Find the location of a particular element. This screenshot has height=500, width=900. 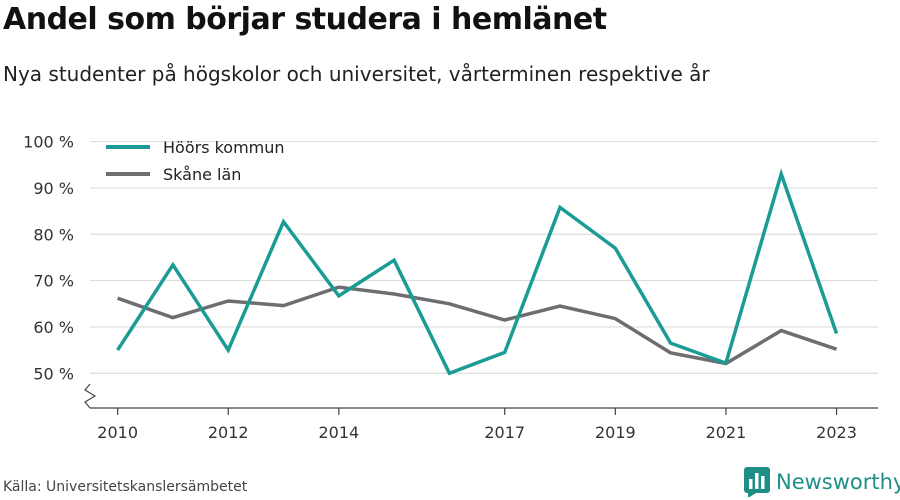

x-tick-label: 2017 is located at coordinates (504, 432).